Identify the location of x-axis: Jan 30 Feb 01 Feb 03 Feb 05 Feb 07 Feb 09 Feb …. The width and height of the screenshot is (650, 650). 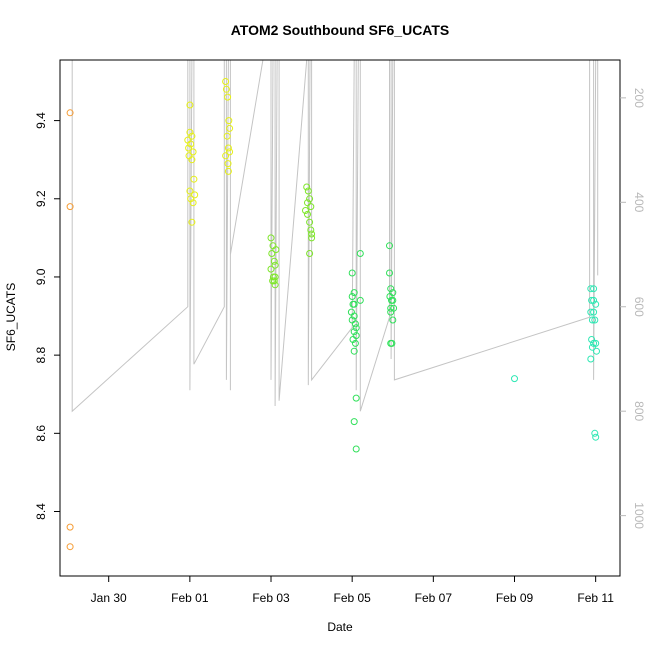
(352, 590).